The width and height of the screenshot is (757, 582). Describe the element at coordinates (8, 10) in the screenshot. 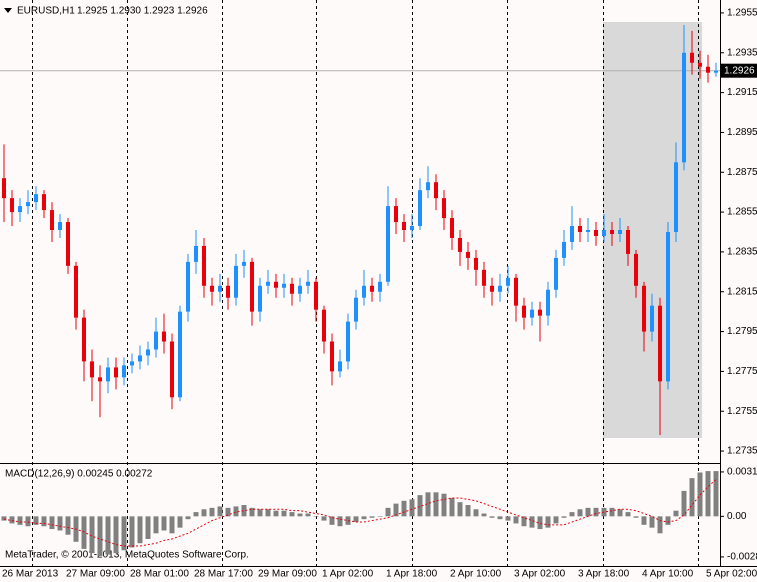

I see `menu-triangle` at that location.